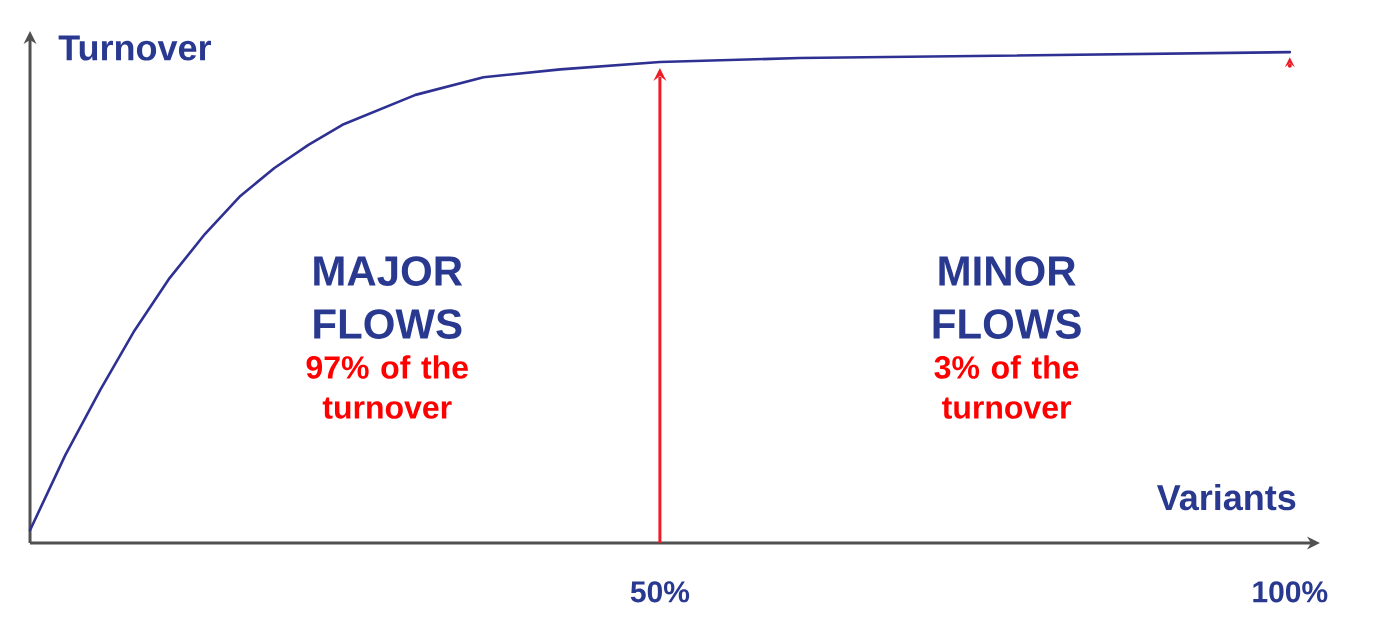 The image size is (1390, 618). What do you see at coordinates (388, 297) in the screenshot?
I see `annotation: MAJOR FLOWS` at bounding box center [388, 297].